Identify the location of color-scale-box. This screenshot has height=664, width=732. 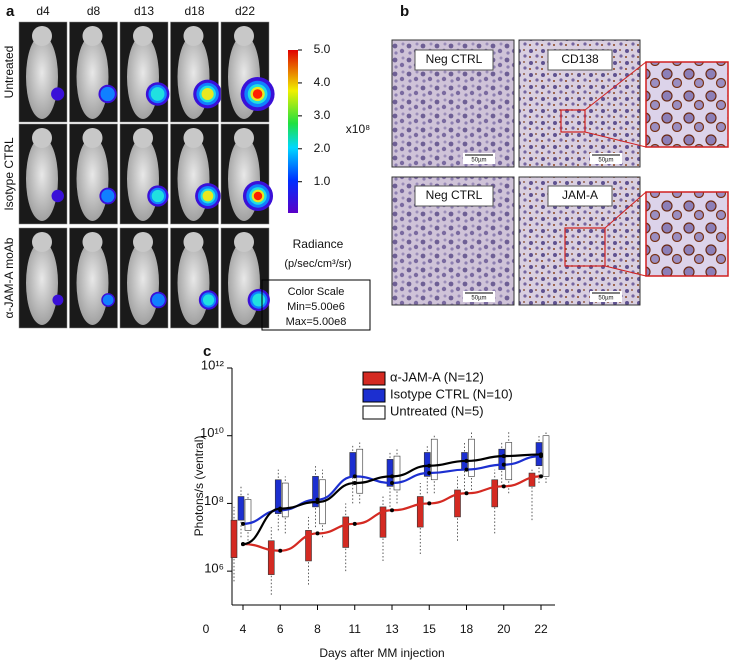
(316, 305).